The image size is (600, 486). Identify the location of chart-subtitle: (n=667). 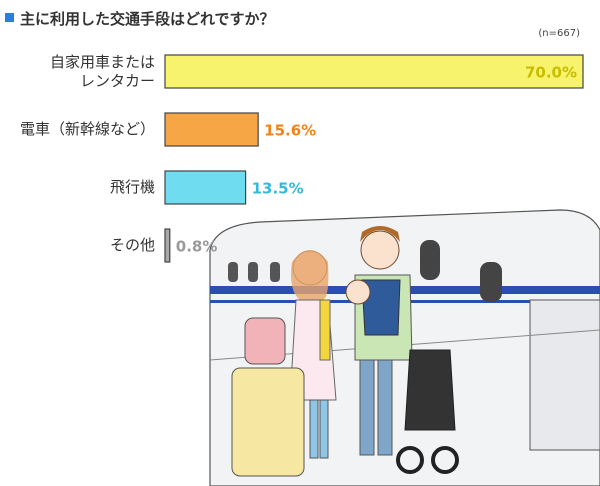
(559, 33).